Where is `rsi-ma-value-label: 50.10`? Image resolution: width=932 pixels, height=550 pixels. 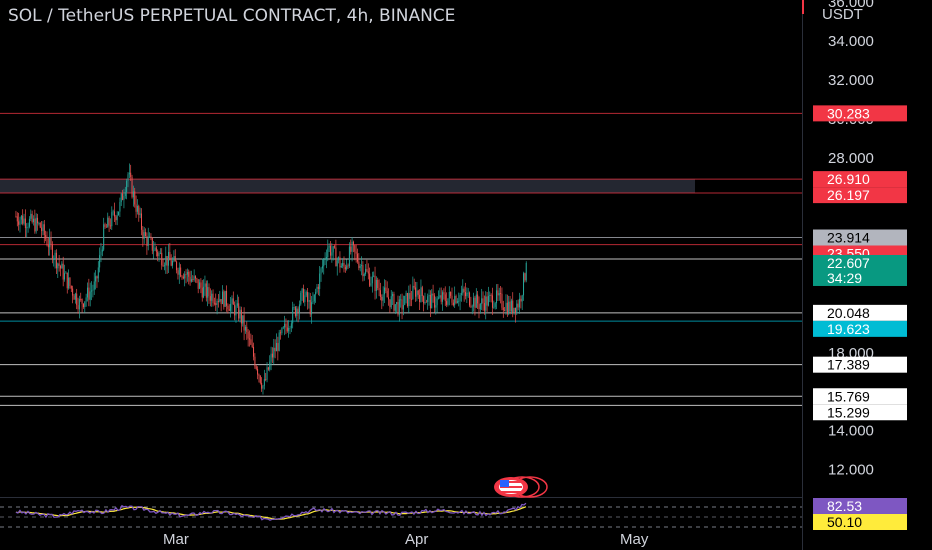
rsi-ma-value-label: 50.10 is located at coordinates (860, 522).